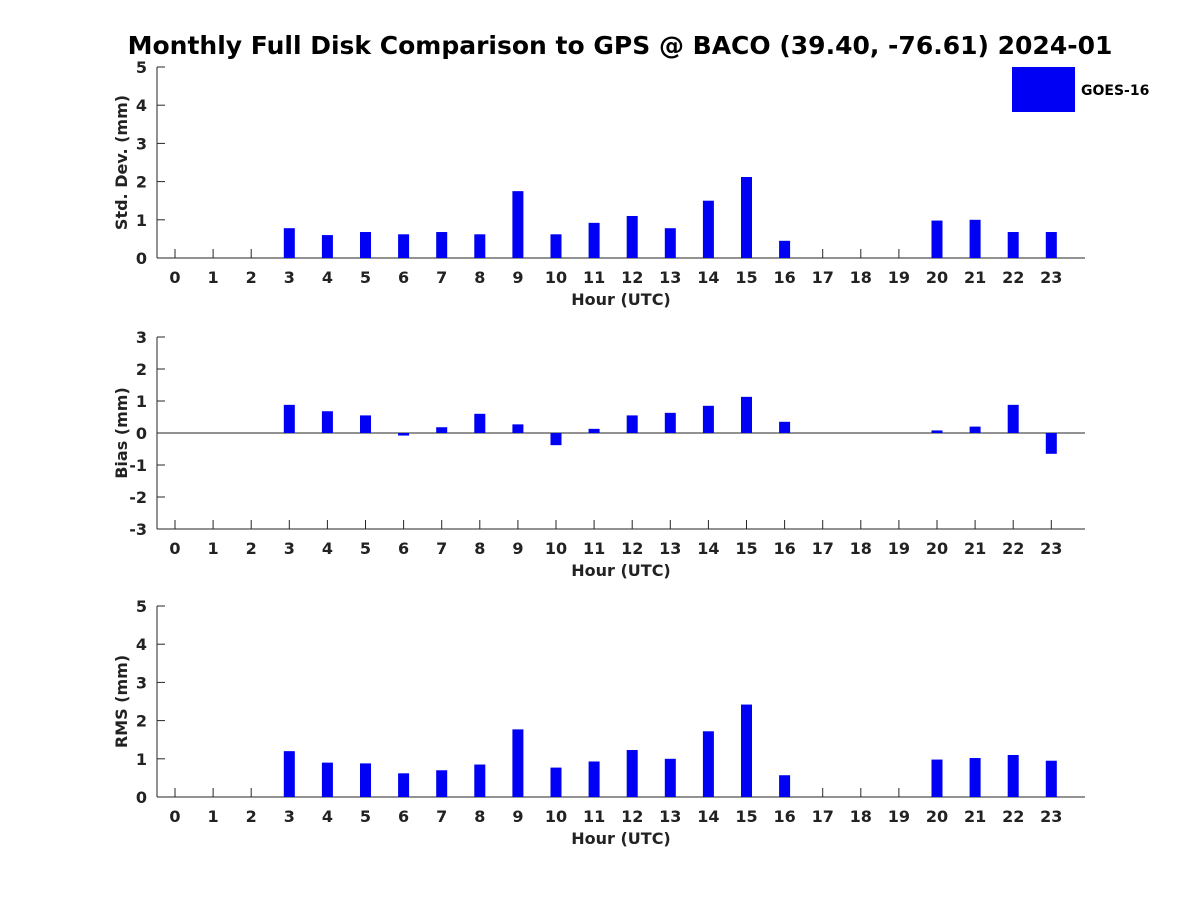  Describe the element at coordinates (138, 497) in the screenshot. I see `y-tick-label: -2` at that location.